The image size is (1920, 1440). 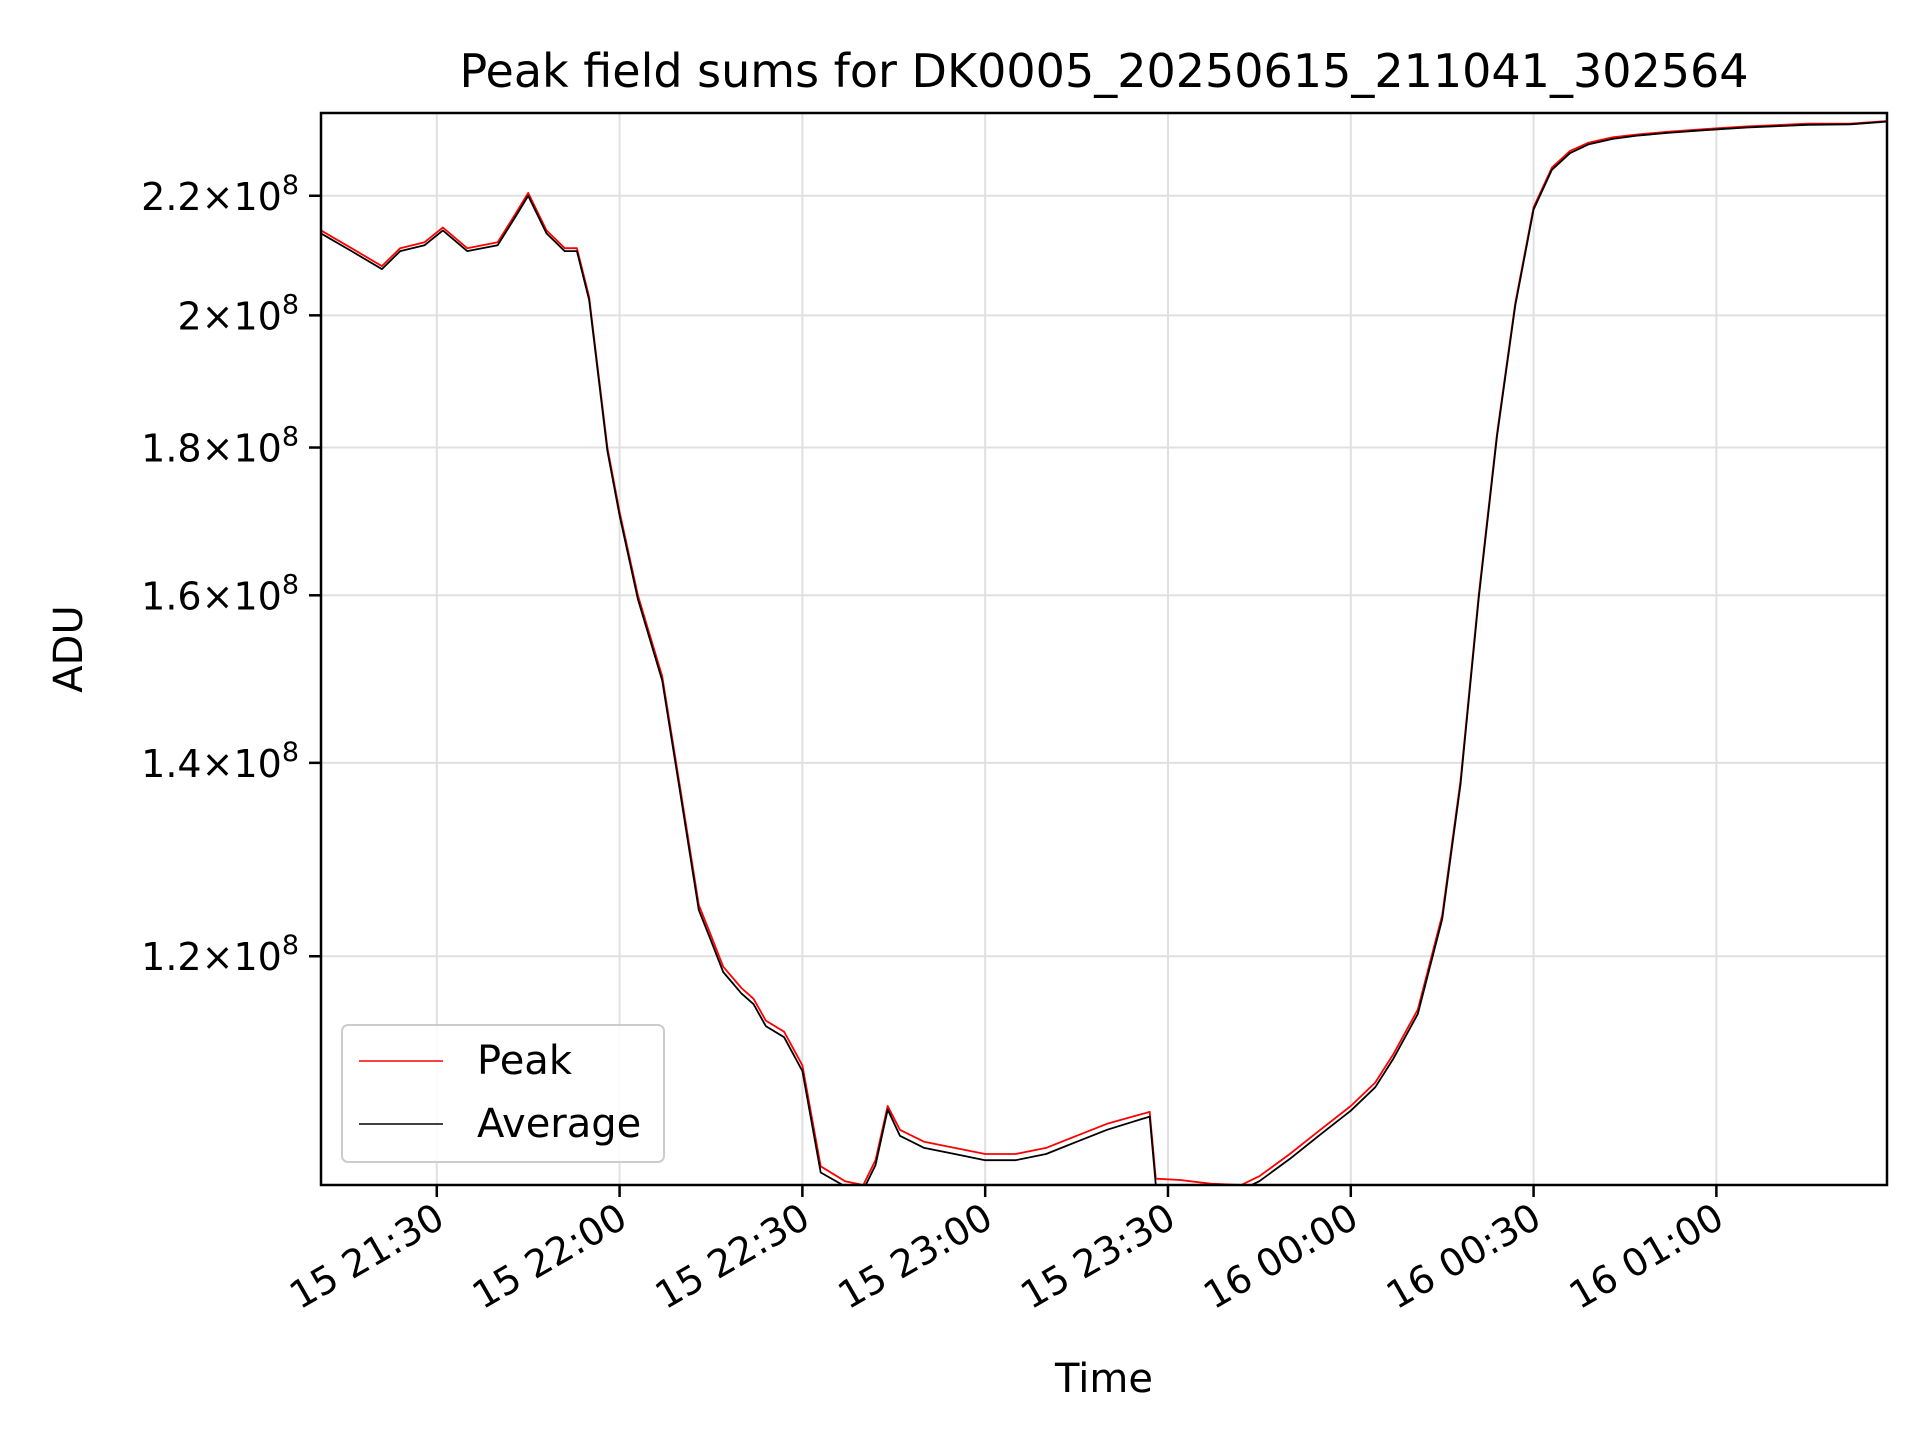 What do you see at coordinates (69, 648) in the screenshot?
I see `y-axis-label: ADU` at bounding box center [69, 648].